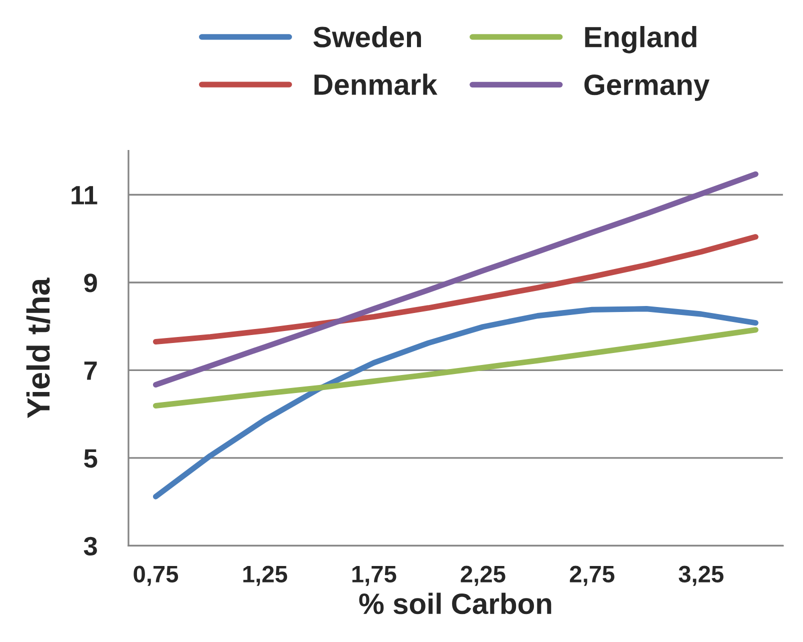 This screenshot has width=803, height=642. I want to click on y-tick-label: 9, so click(90, 283).